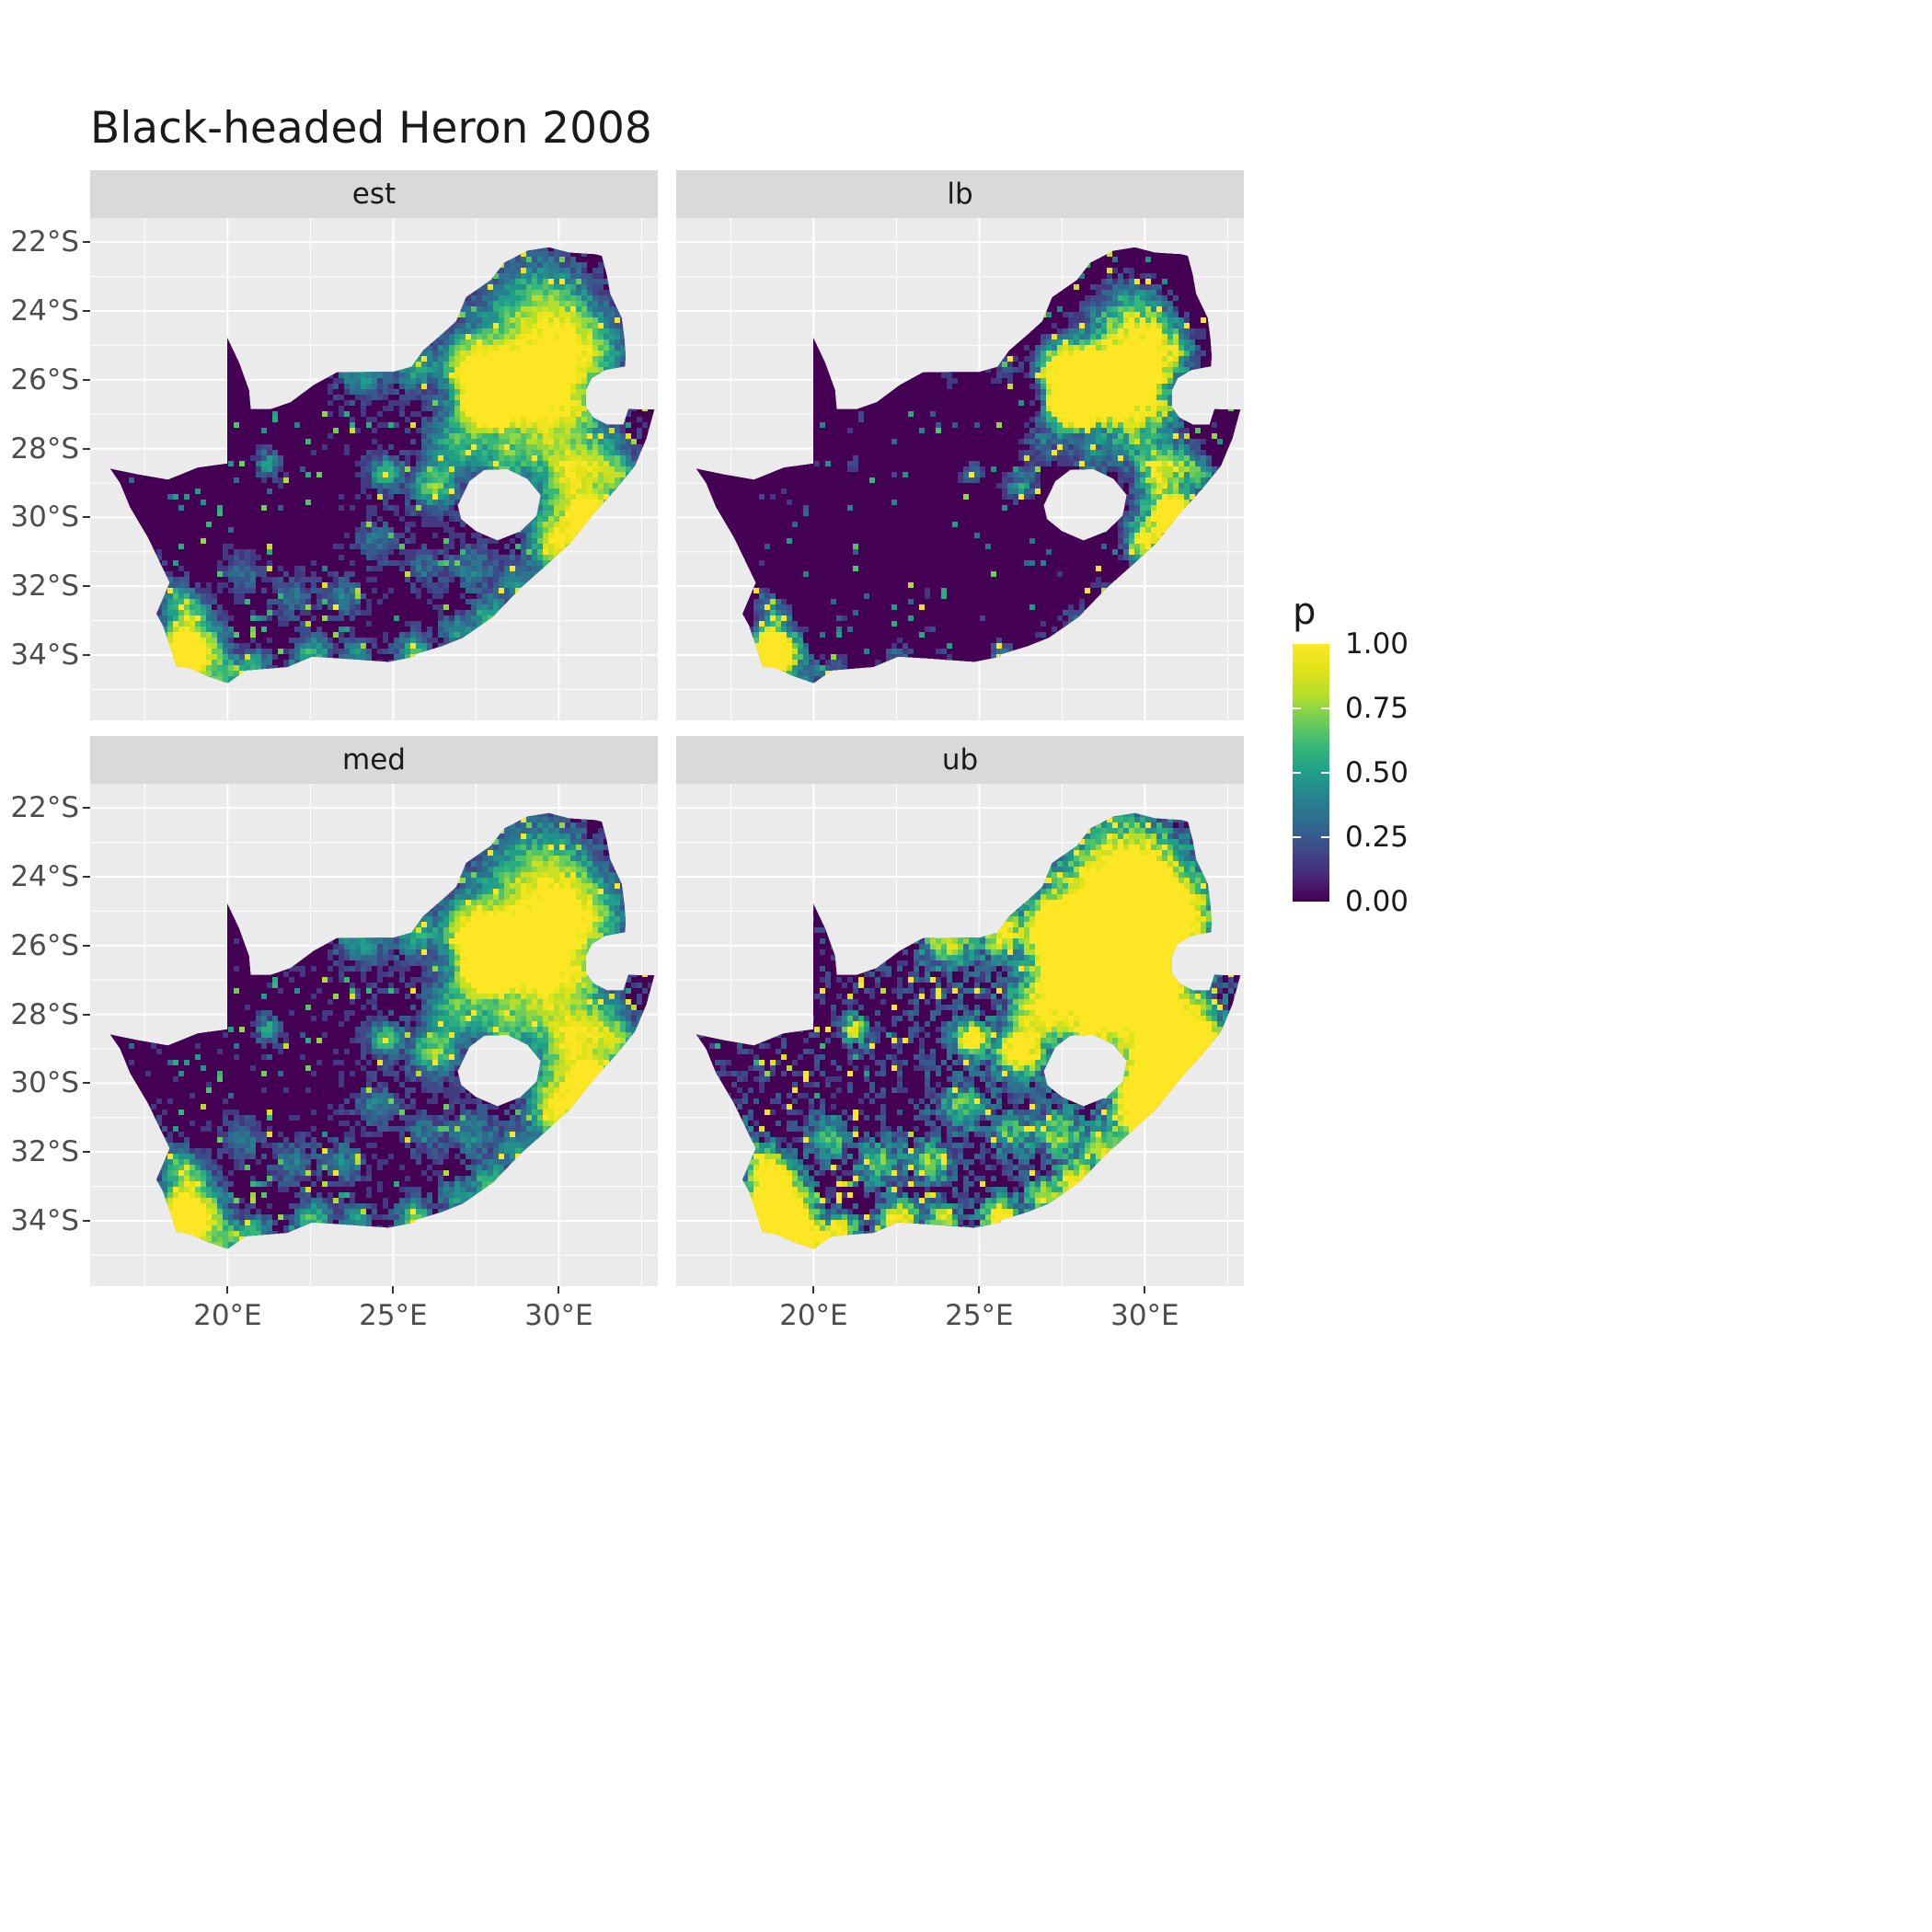 The width and height of the screenshot is (1932, 1932). I want to click on facet-strip-ub: ub, so click(960, 760).